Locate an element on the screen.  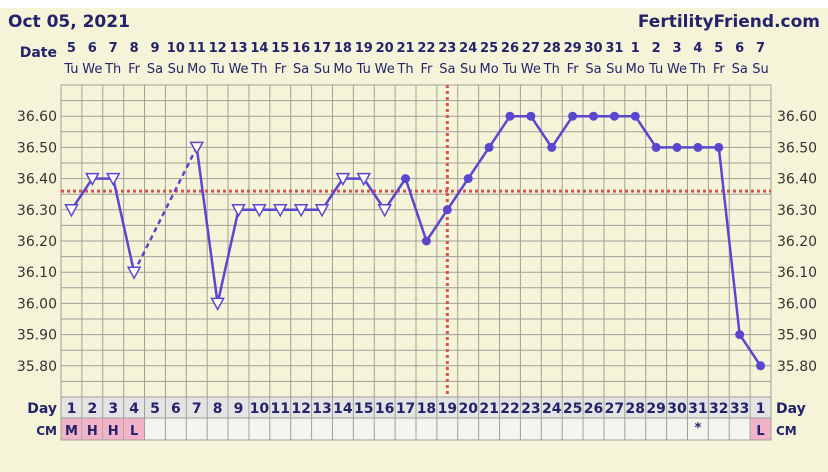
cycle-day: 27 is located at coordinates (614, 409).